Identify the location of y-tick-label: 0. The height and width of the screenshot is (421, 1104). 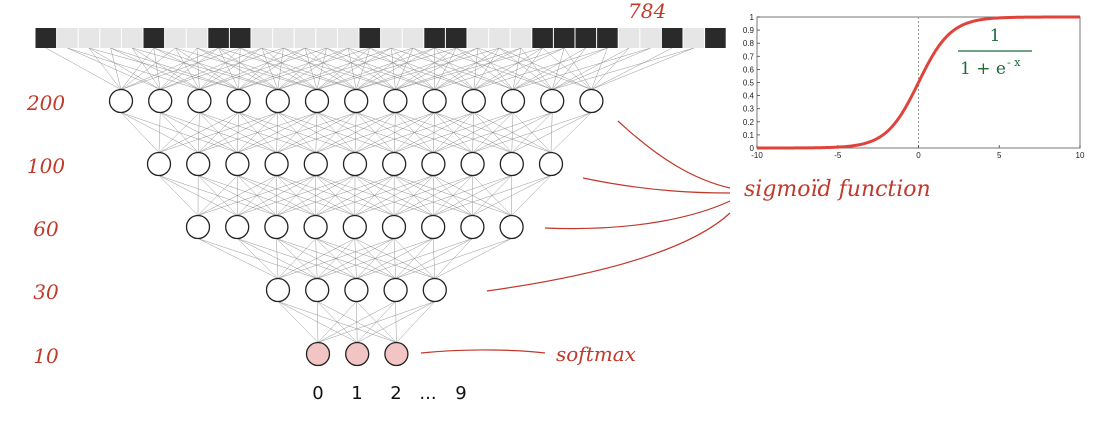
(752, 148).